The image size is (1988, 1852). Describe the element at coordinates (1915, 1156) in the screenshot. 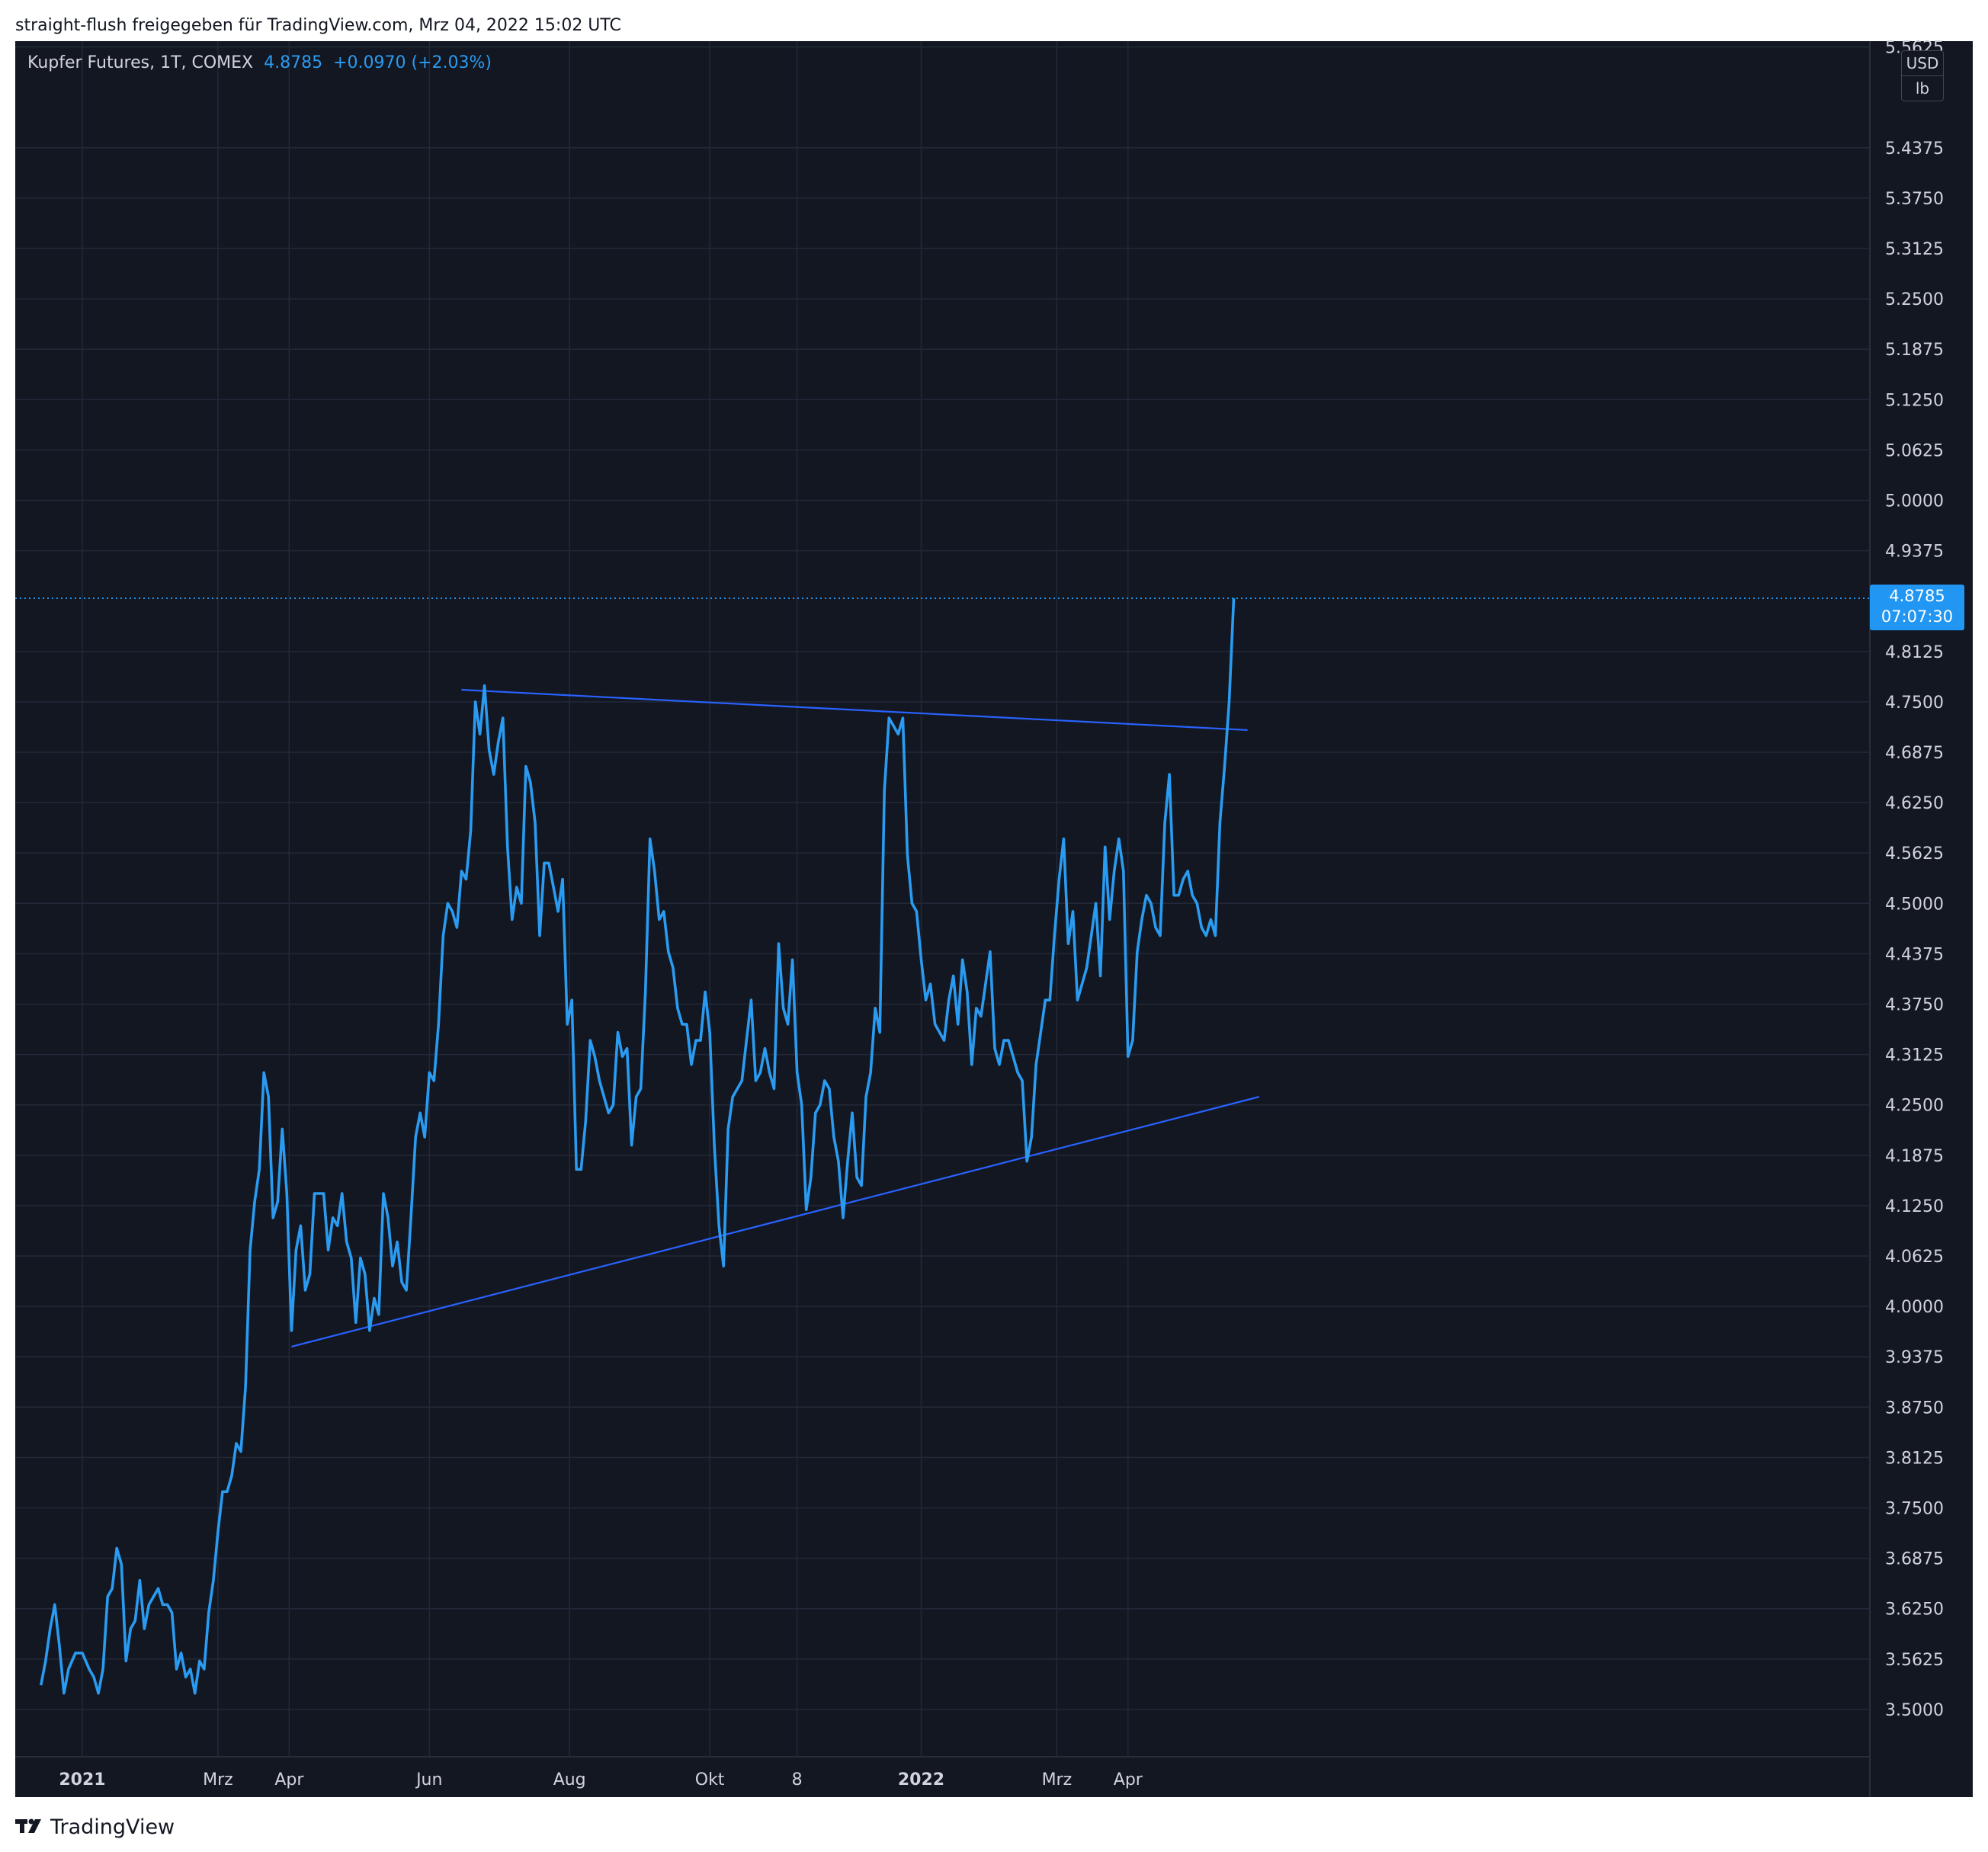

I see `y-tick-label: 4.1875` at that location.